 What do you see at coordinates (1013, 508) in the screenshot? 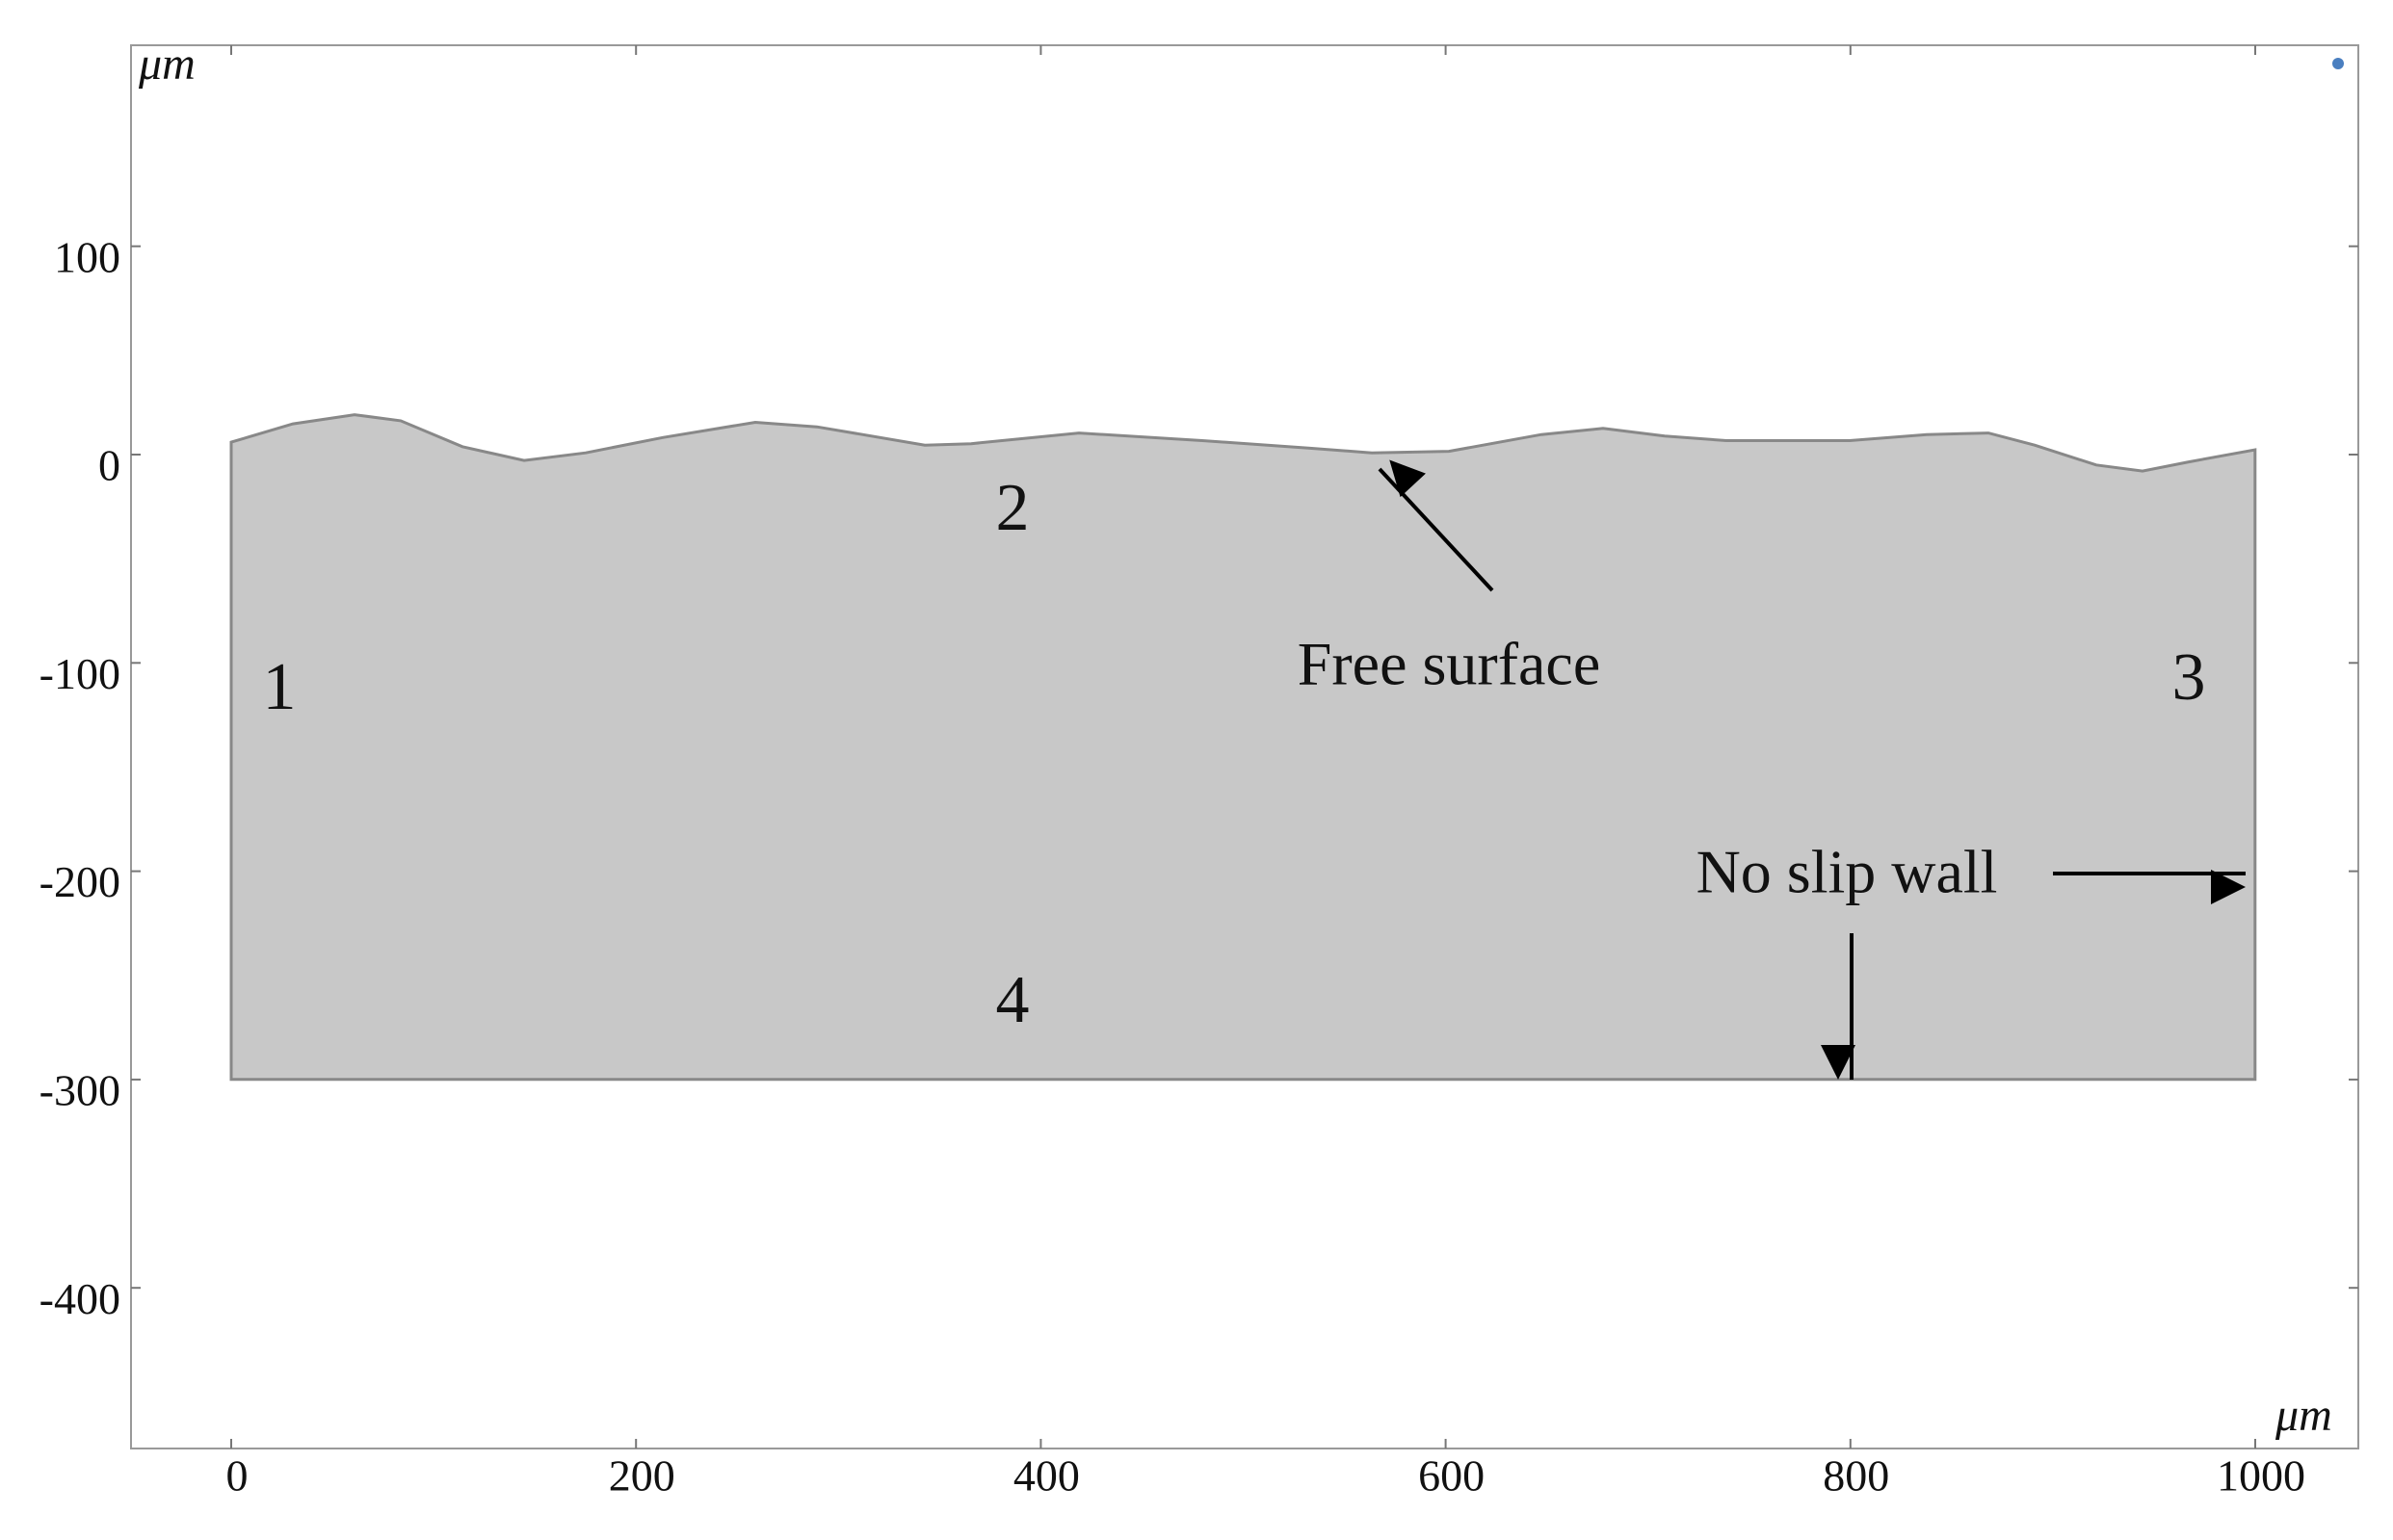
I see `region-label: 2` at bounding box center [1013, 508].